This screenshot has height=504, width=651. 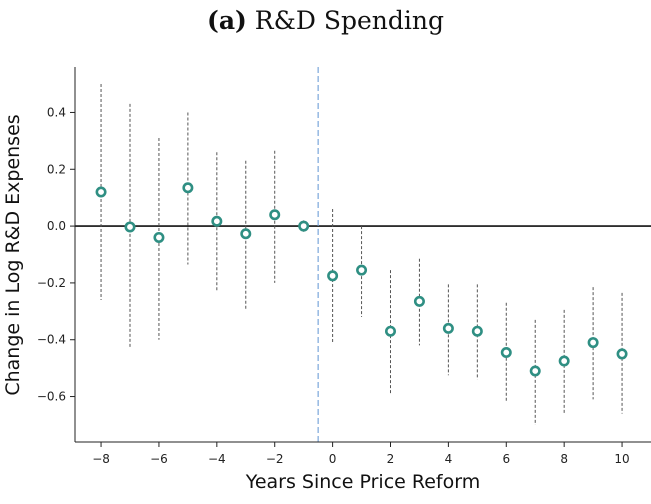 I want to click on x-tick-label: 6, so click(x=506, y=459).